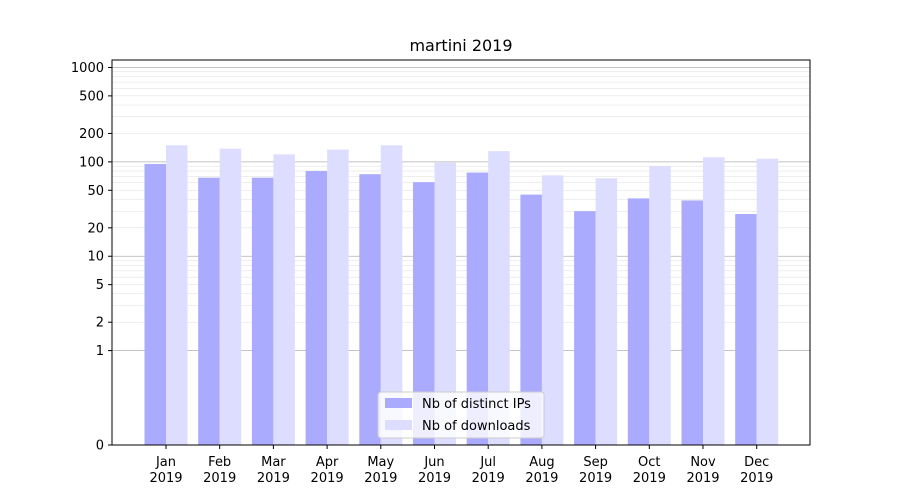 The height and width of the screenshot is (500, 900). I want to click on x-tick-label-month: Dec, so click(756, 462).